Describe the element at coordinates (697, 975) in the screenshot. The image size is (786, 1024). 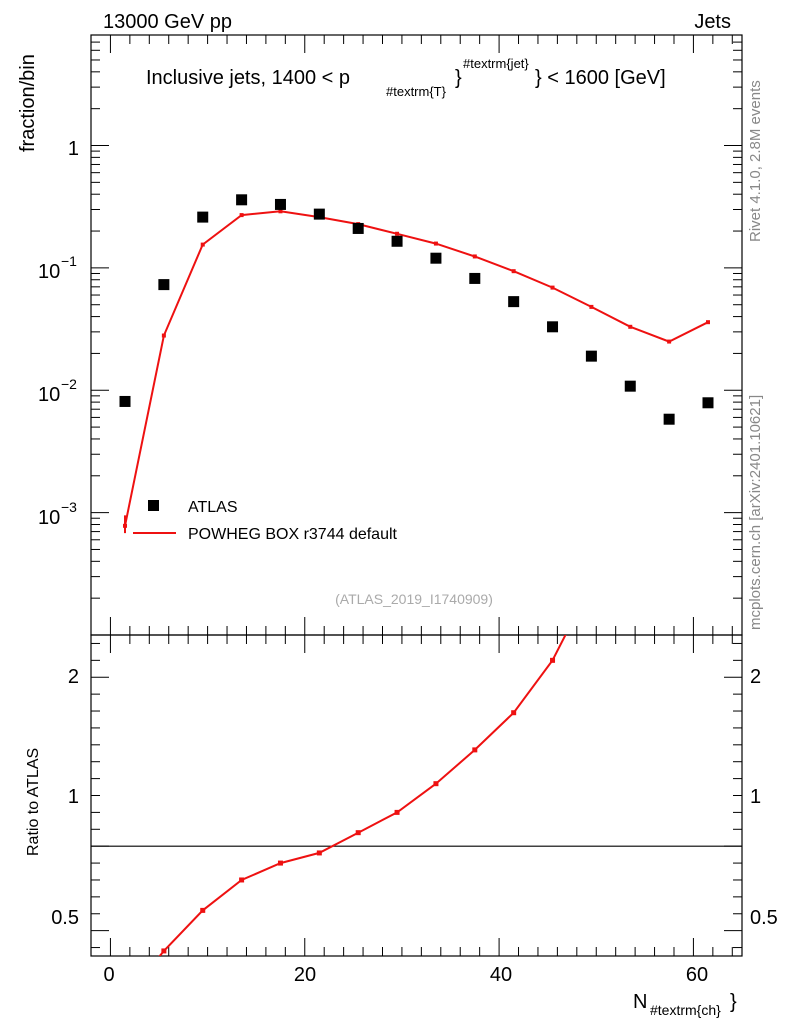
I see `x-tick-label-60: 60` at that location.